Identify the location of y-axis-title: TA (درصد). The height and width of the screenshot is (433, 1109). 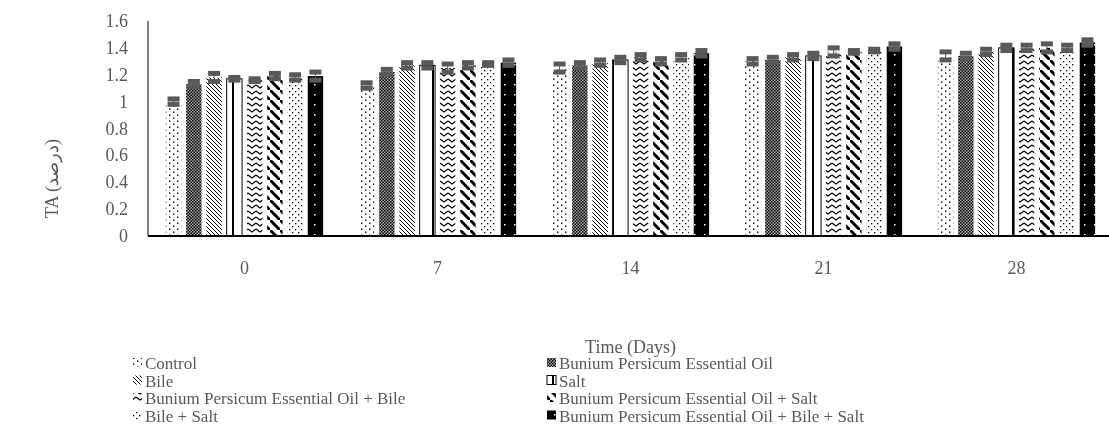
(52, 178).